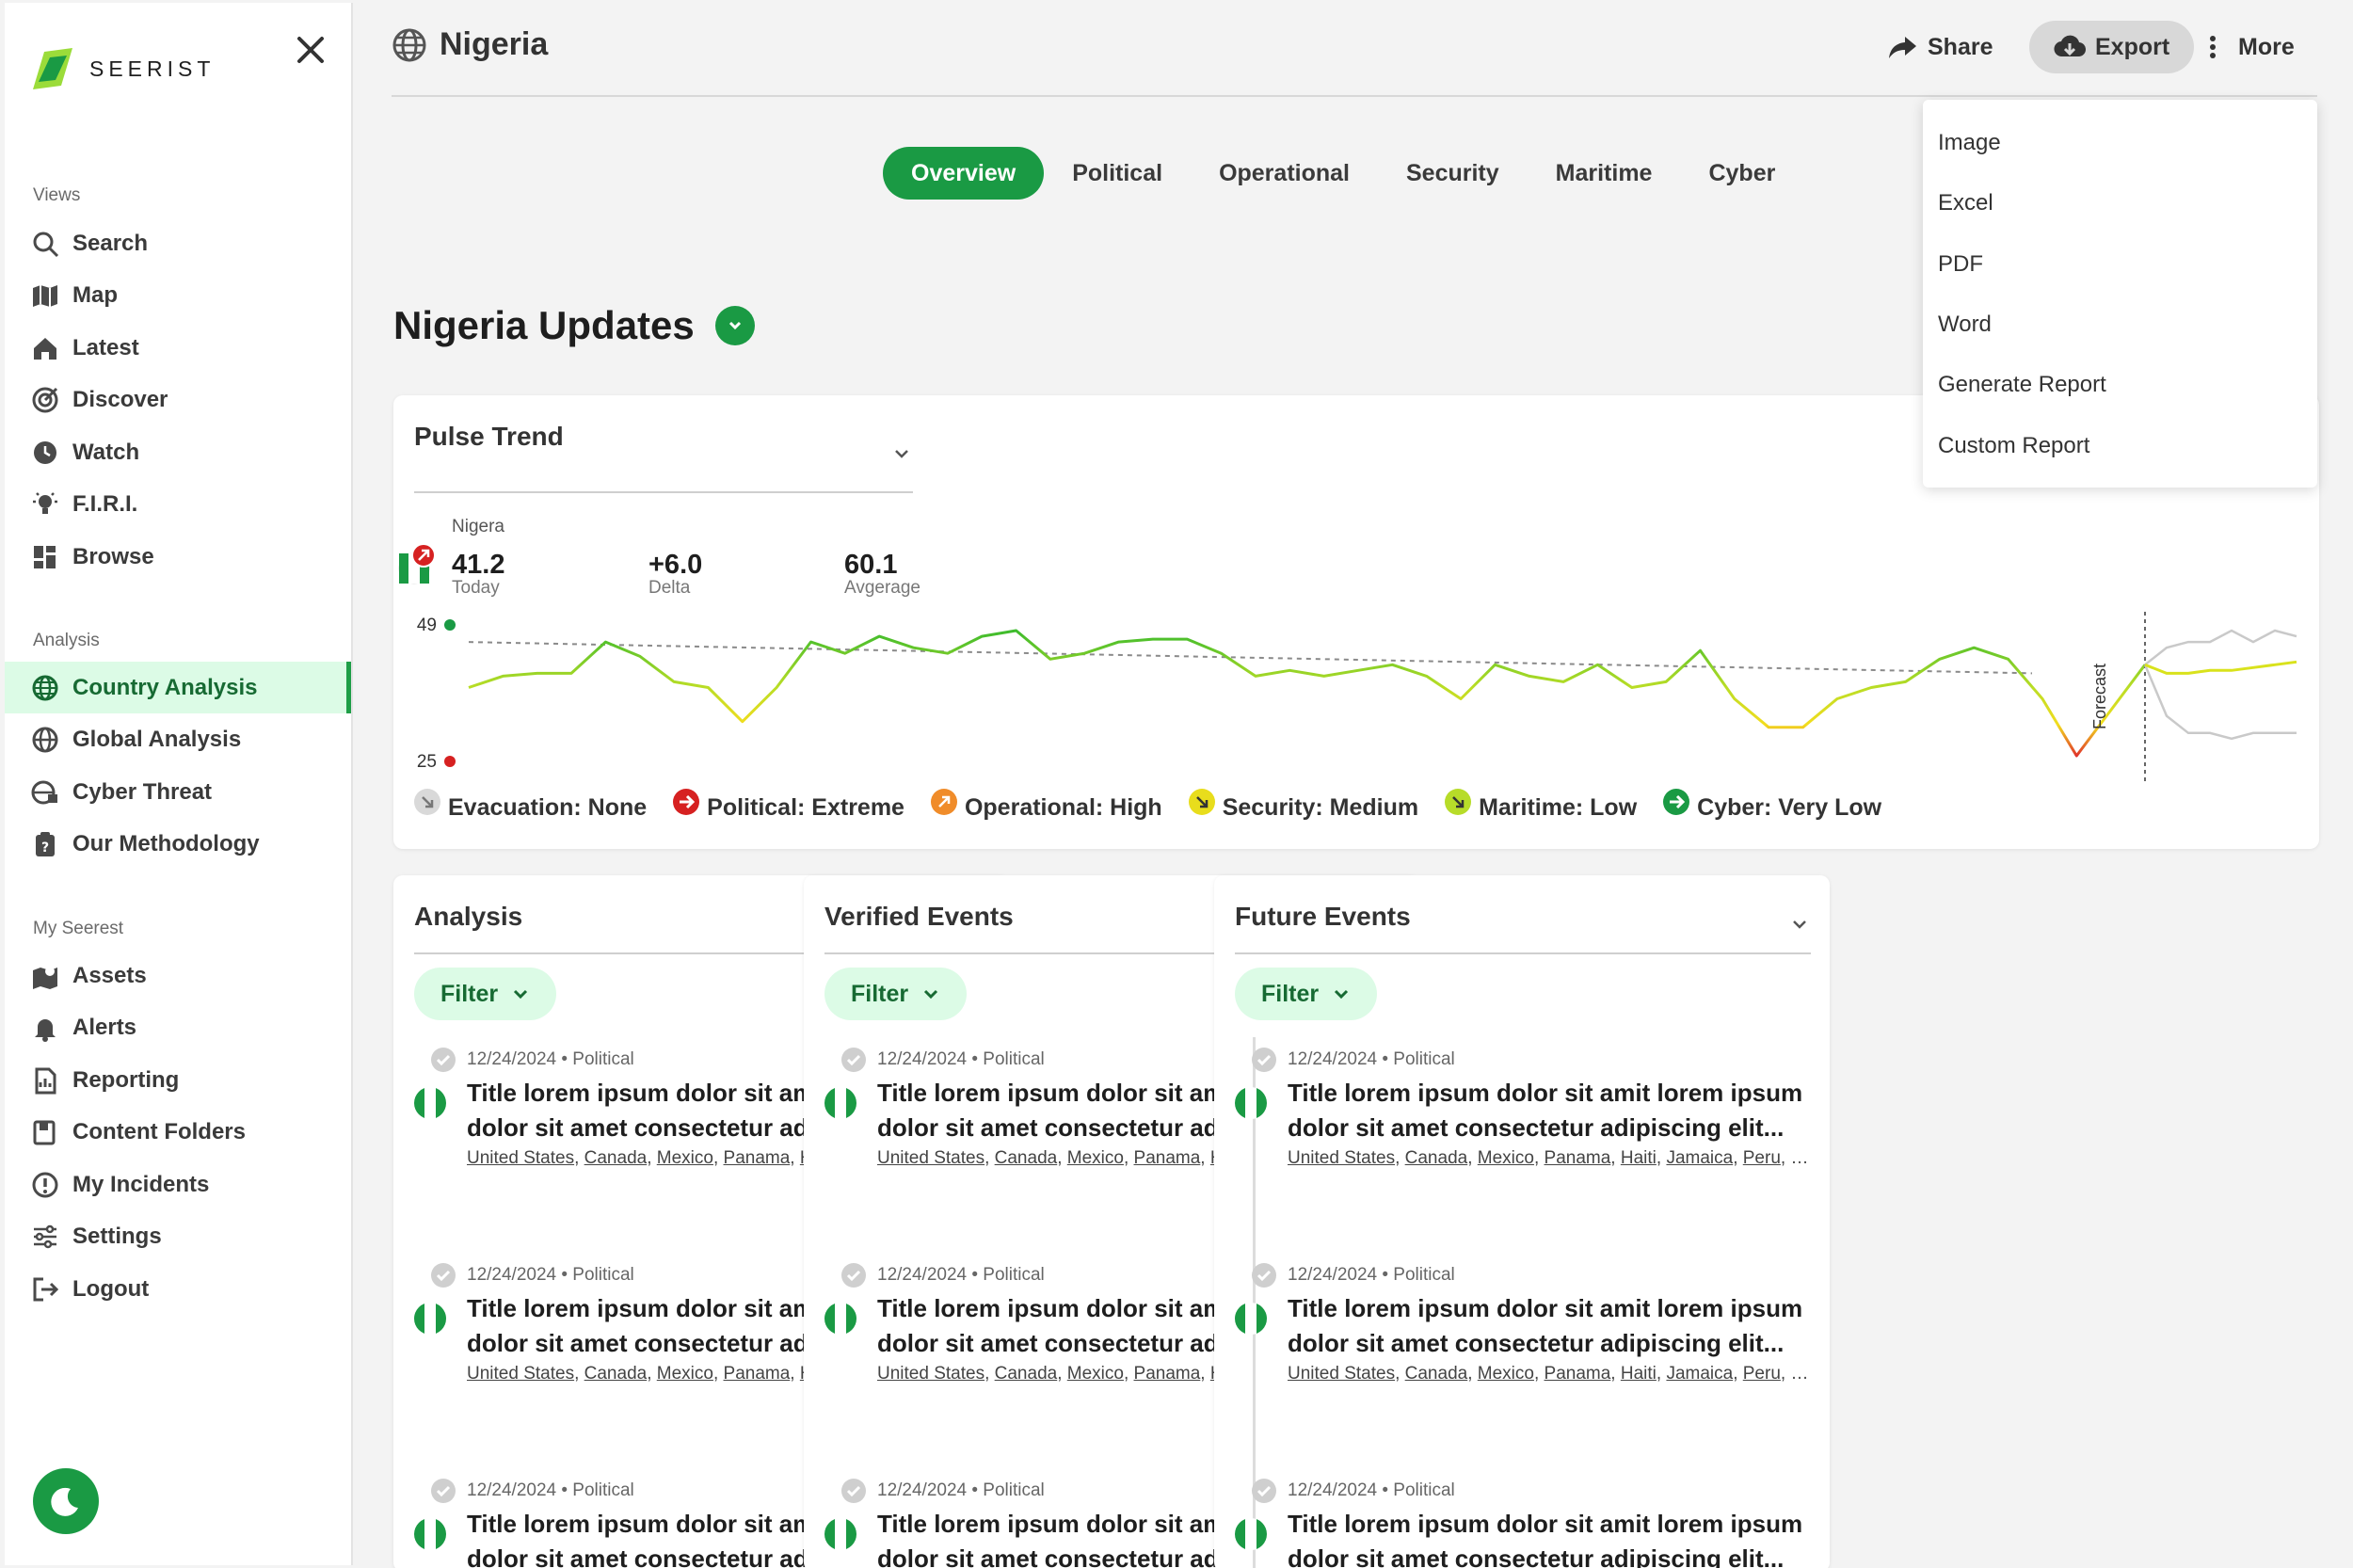 This screenshot has height=1568, width=2353. I want to click on dark-mode-toggle, so click(66, 1501).